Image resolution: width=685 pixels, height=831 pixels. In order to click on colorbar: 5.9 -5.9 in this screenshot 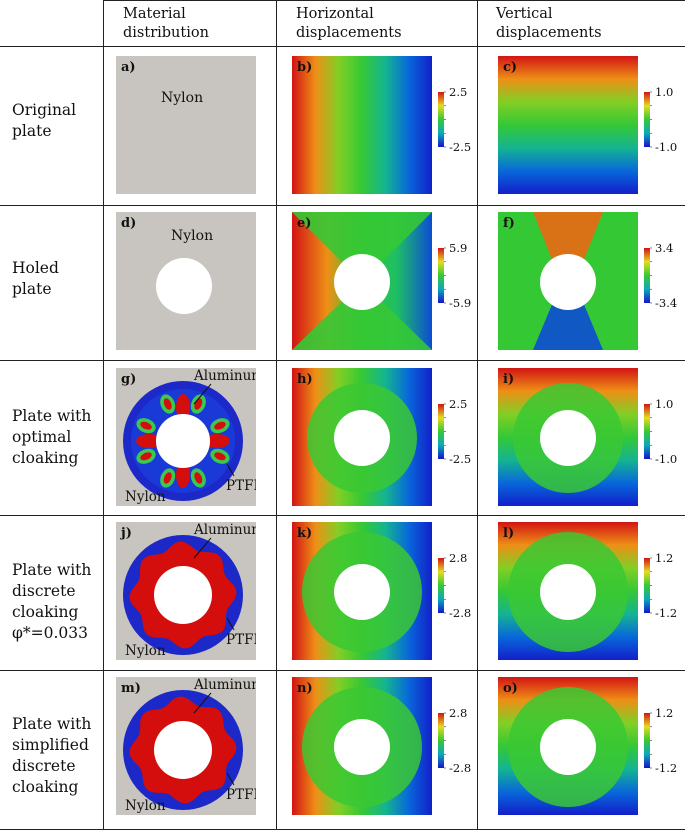, I will do `click(454, 275)`.